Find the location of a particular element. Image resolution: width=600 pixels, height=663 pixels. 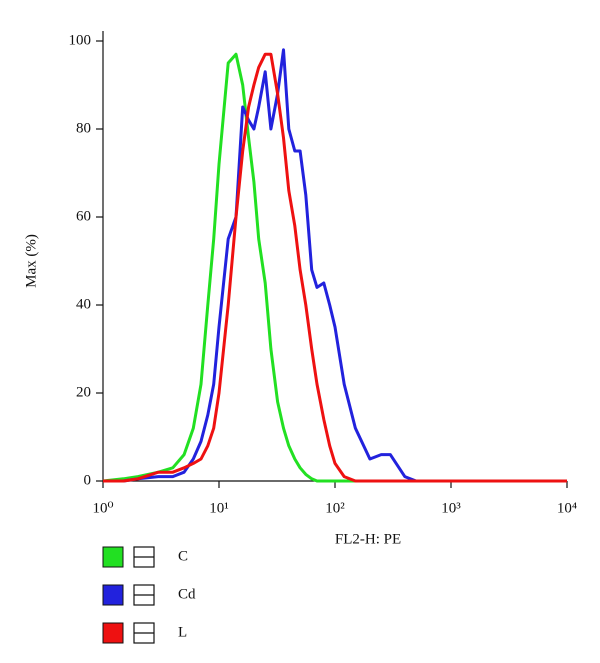

y-axis-label: Max (%) is located at coordinates (31, 261).